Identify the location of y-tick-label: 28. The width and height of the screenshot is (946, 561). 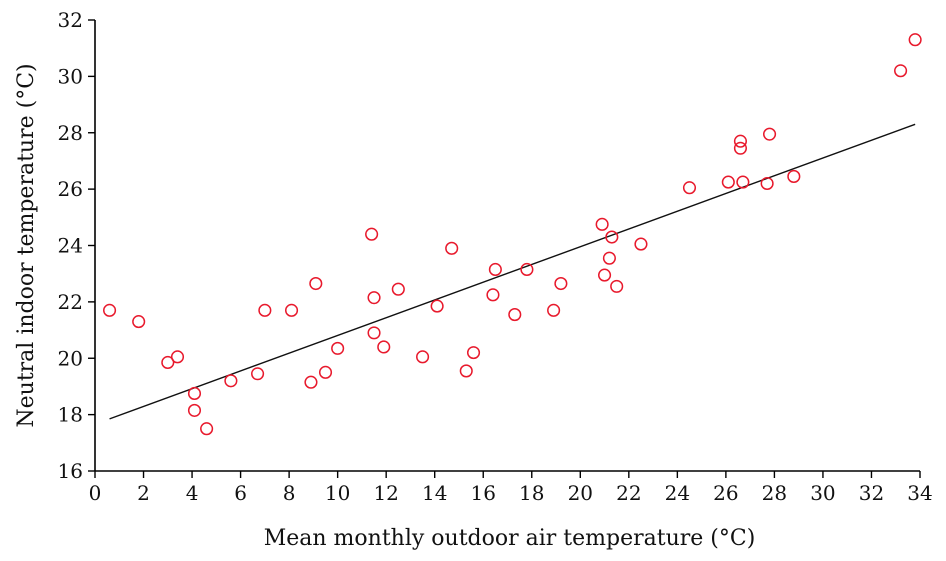
(70, 133).